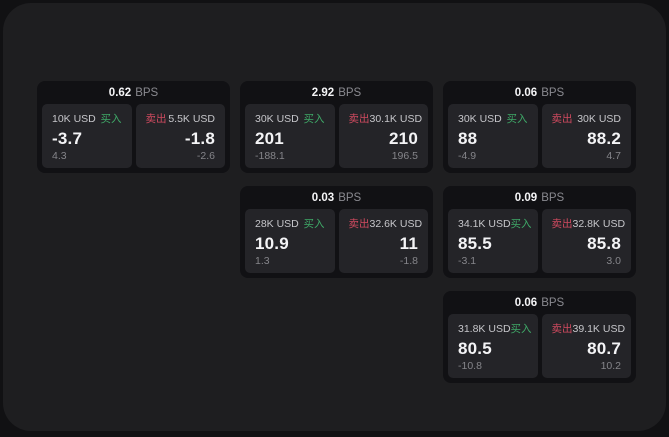 This screenshot has width=669, height=437. I want to click on bps-header: 0.09 BPS, so click(539, 197).